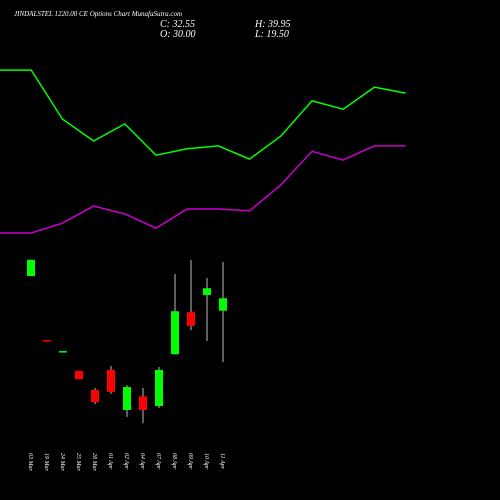 This screenshot has height=500, width=500. I want to click on x-tick-label: 03 Mar, so click(30, 462).